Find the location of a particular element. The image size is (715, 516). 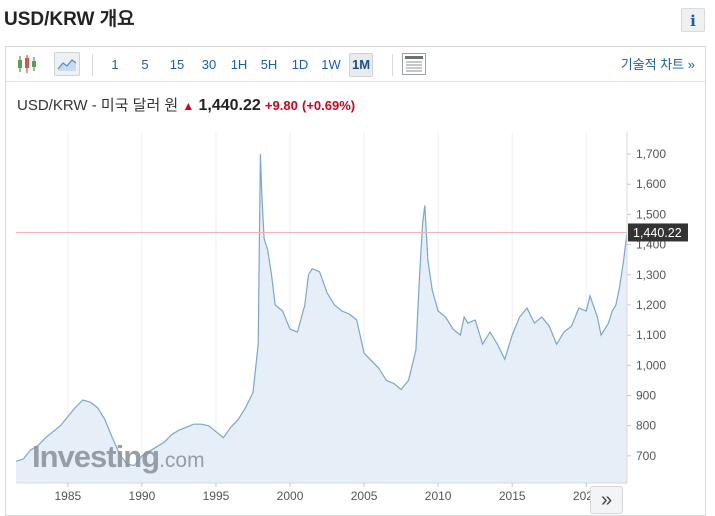

chart-toolbar: 1 5 15 30 1H 5H 1D 1W 1M 기술적 차트 » is located at coordinates (355, 64).